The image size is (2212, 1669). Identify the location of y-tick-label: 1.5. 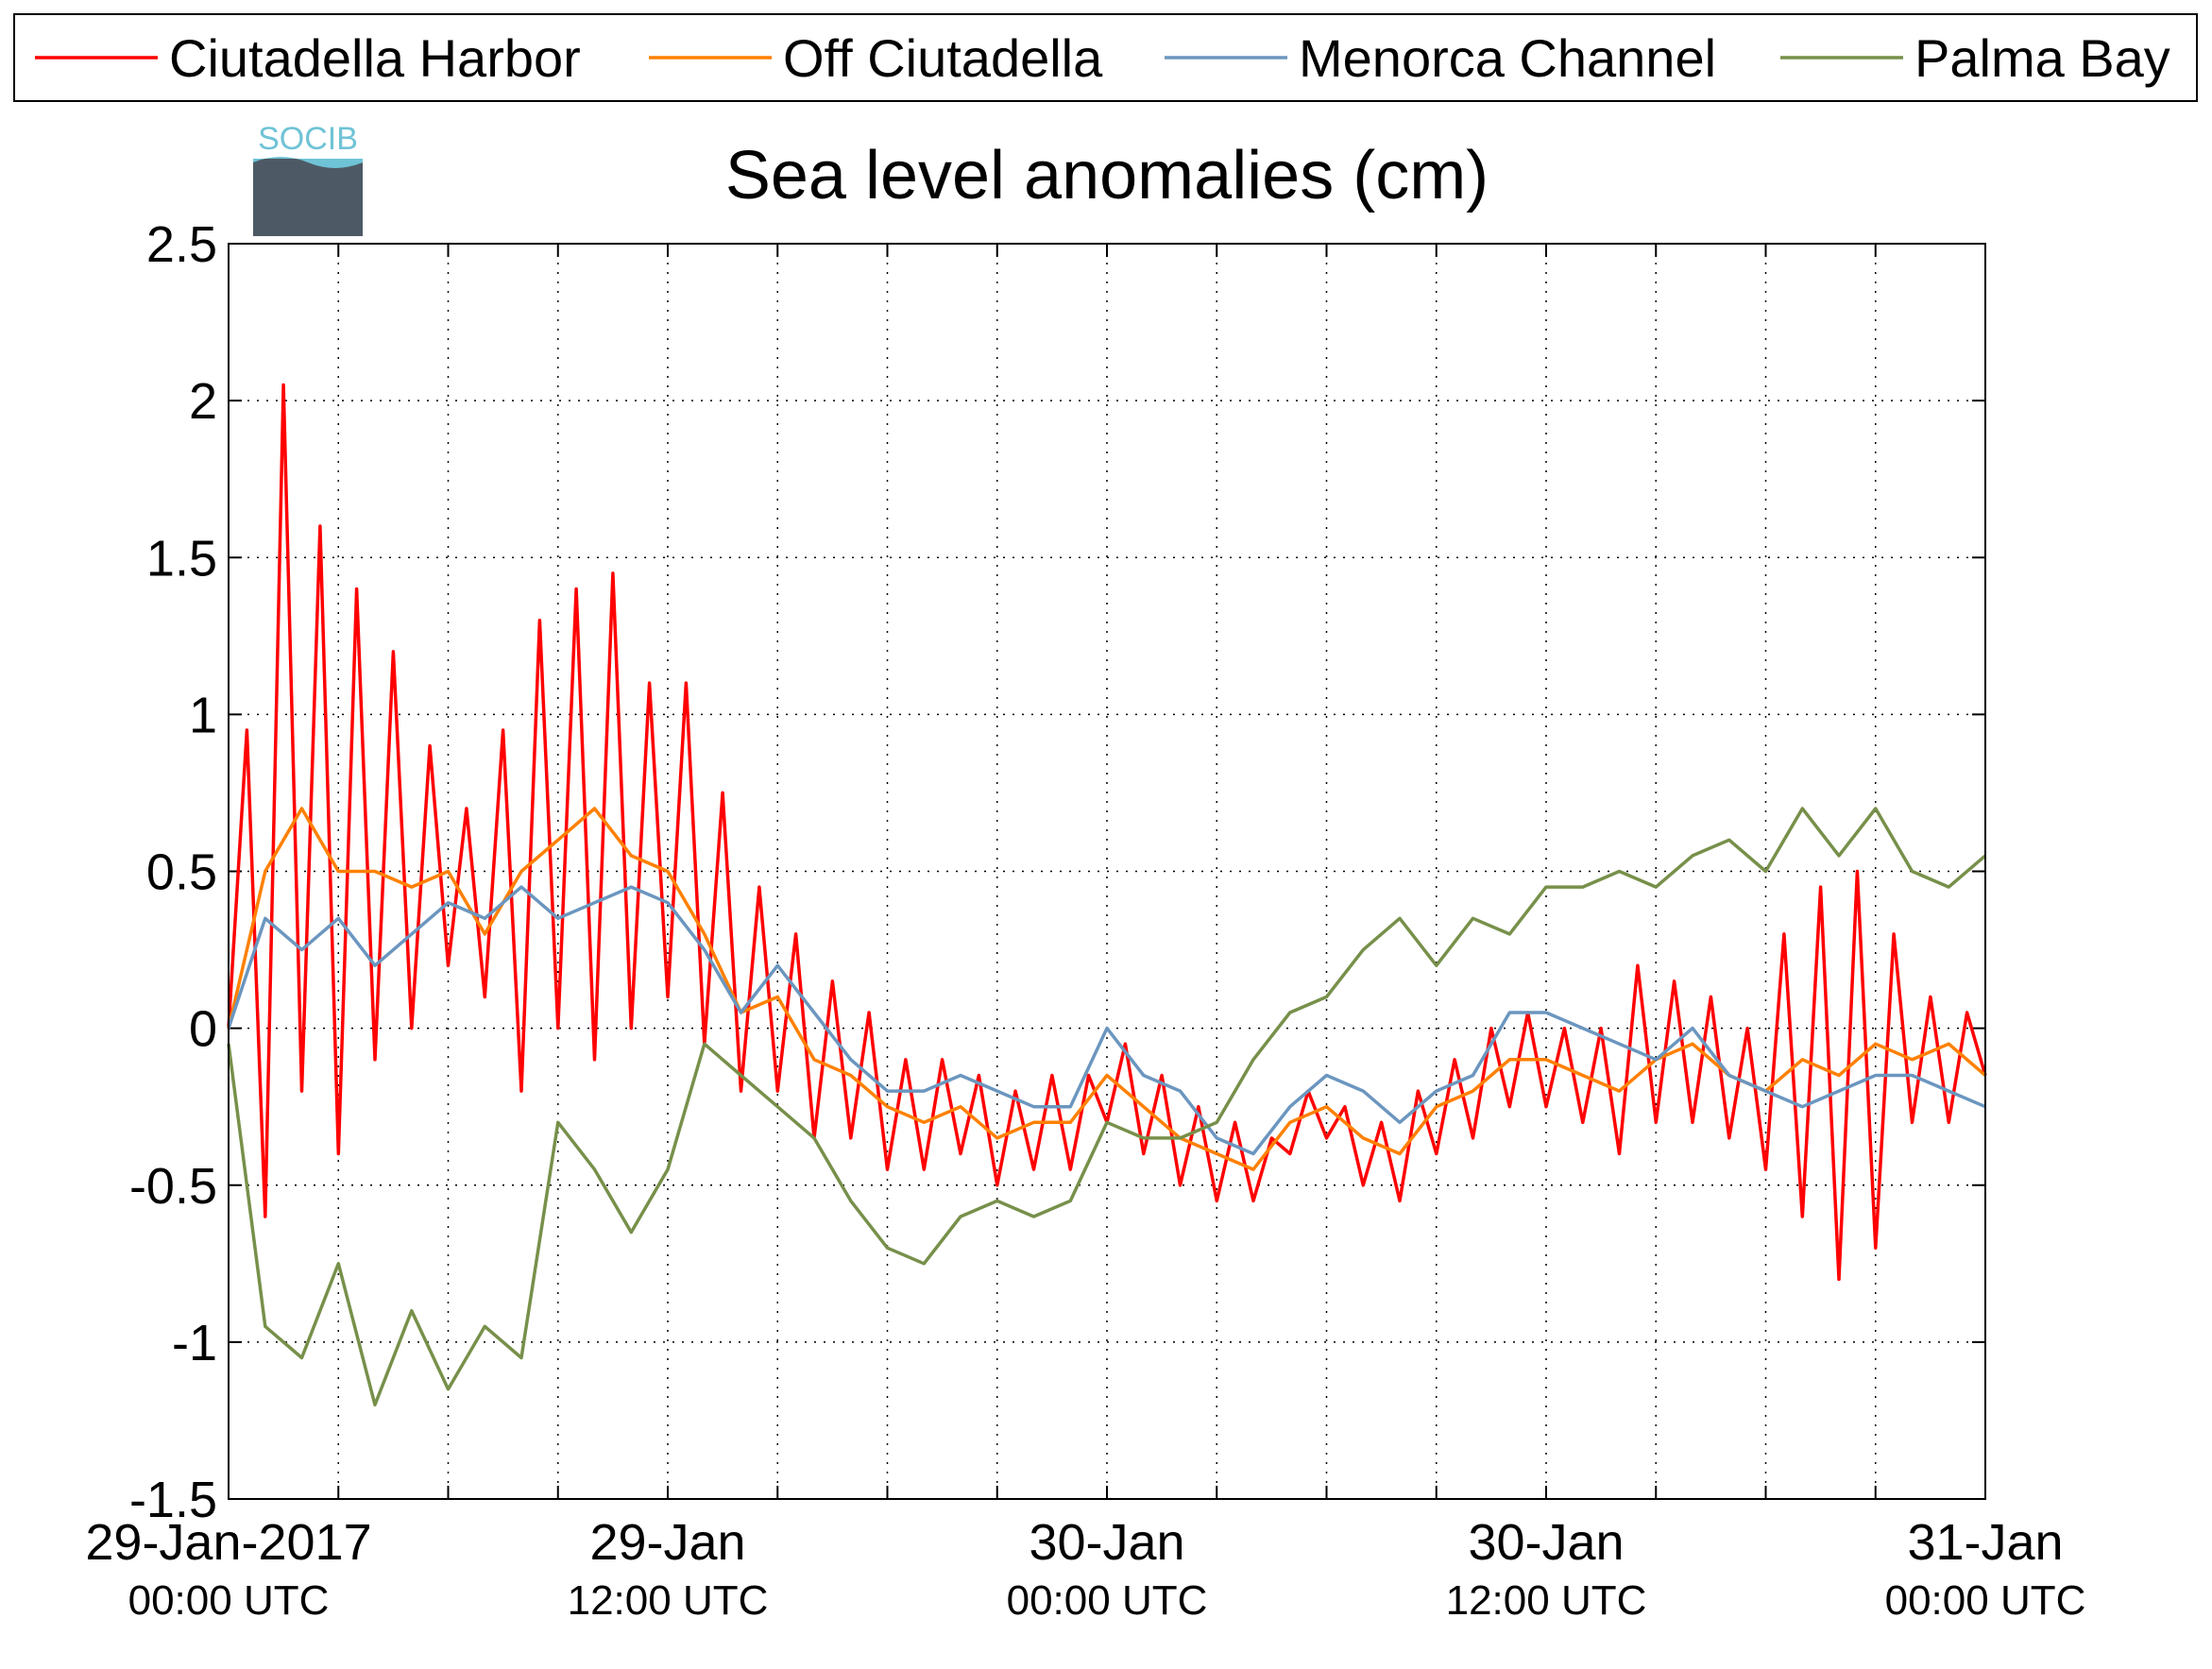
(181, 559).